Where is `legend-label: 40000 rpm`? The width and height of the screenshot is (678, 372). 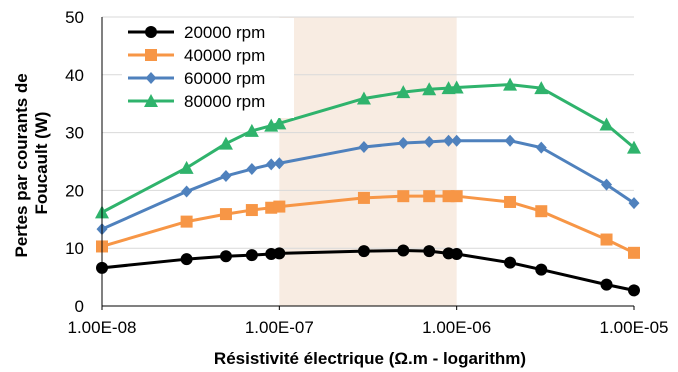 legend-label: 40000 rpm is located at coordinates (224, 55).